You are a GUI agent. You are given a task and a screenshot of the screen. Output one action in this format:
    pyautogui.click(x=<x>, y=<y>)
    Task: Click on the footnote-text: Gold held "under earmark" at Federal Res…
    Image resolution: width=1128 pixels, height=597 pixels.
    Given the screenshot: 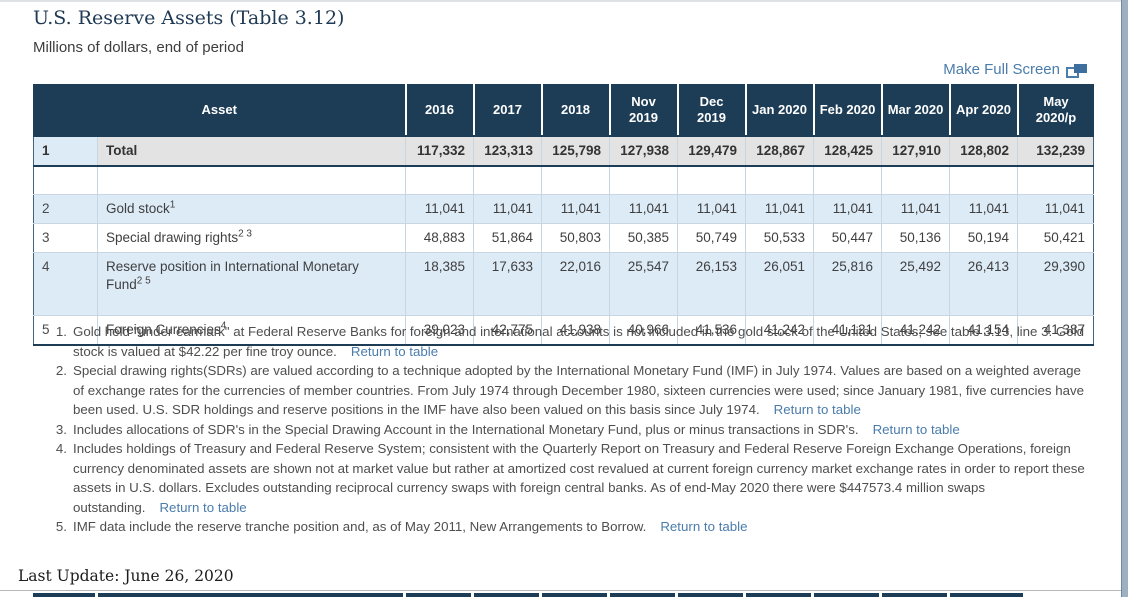 What is the action you would take?
    pyautogui.click(x=578, y=341)
    